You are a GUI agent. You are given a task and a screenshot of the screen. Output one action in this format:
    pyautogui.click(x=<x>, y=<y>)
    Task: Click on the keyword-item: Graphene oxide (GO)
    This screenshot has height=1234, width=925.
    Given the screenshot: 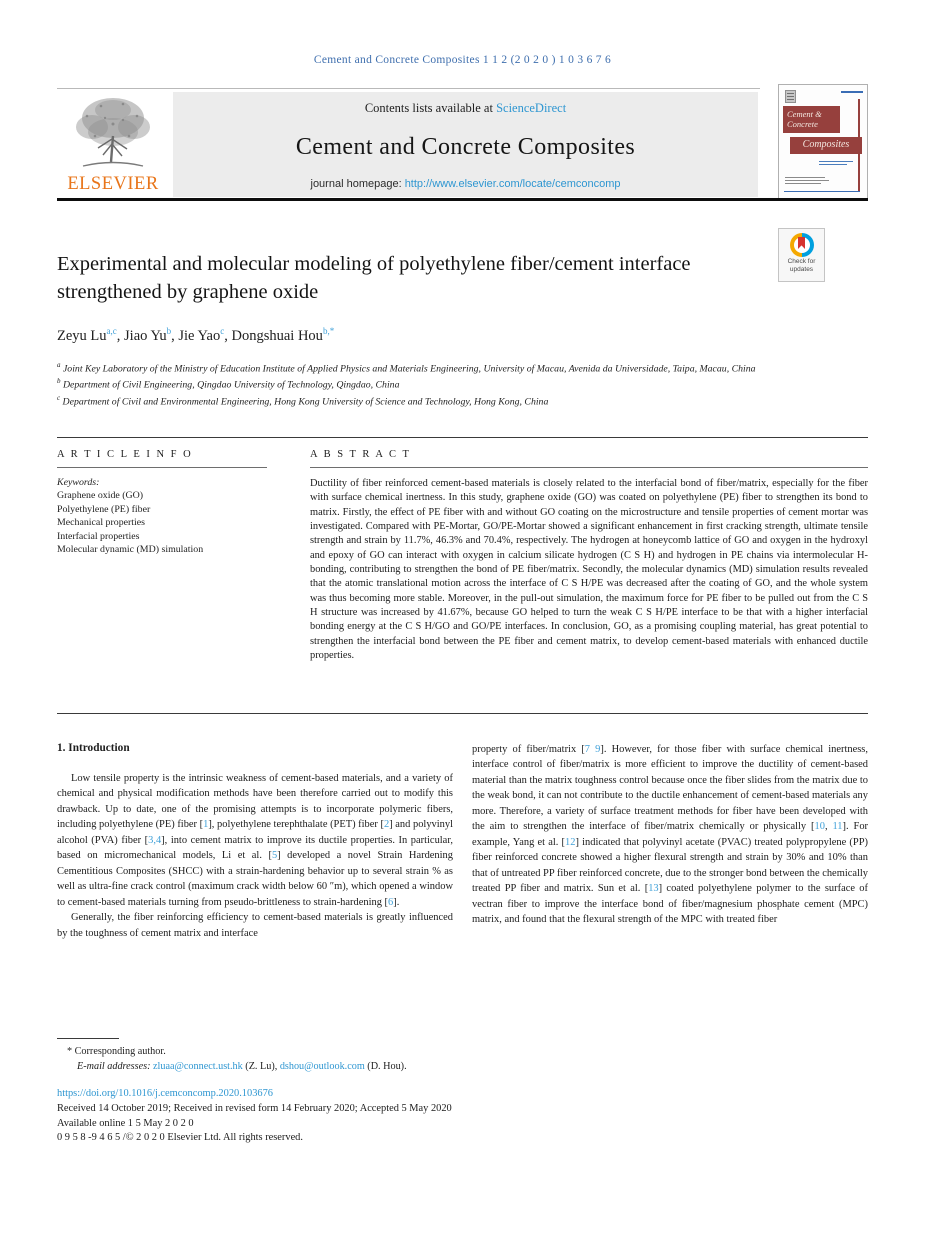 What is the action you would take?
    pyautogui.click(x=100, y=496)
    